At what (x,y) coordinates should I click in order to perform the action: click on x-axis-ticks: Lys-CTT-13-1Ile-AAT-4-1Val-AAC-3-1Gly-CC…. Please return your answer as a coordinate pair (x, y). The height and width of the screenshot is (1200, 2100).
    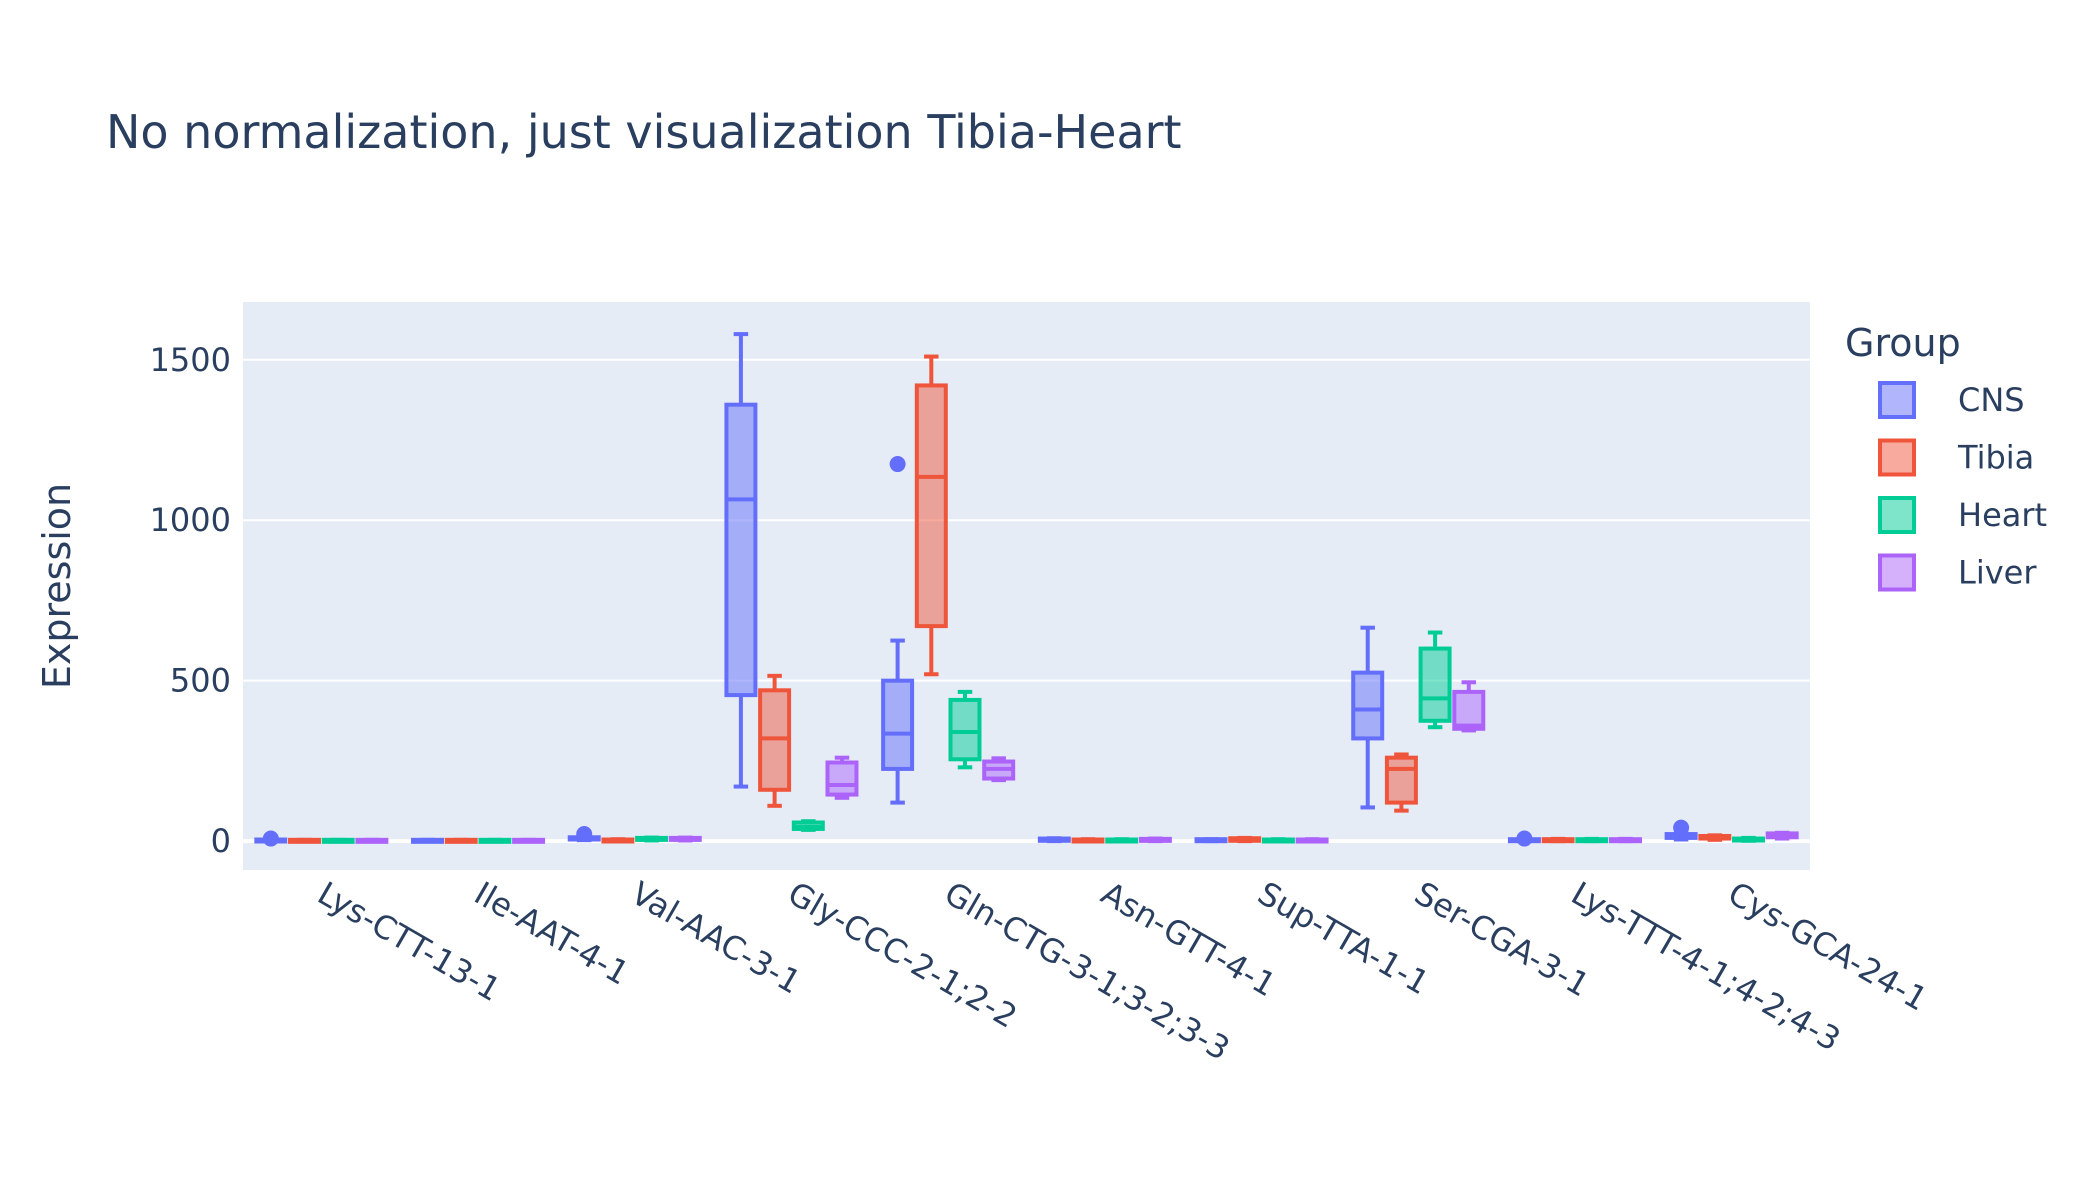
    Looking at the image, I should click on (1122, 971).